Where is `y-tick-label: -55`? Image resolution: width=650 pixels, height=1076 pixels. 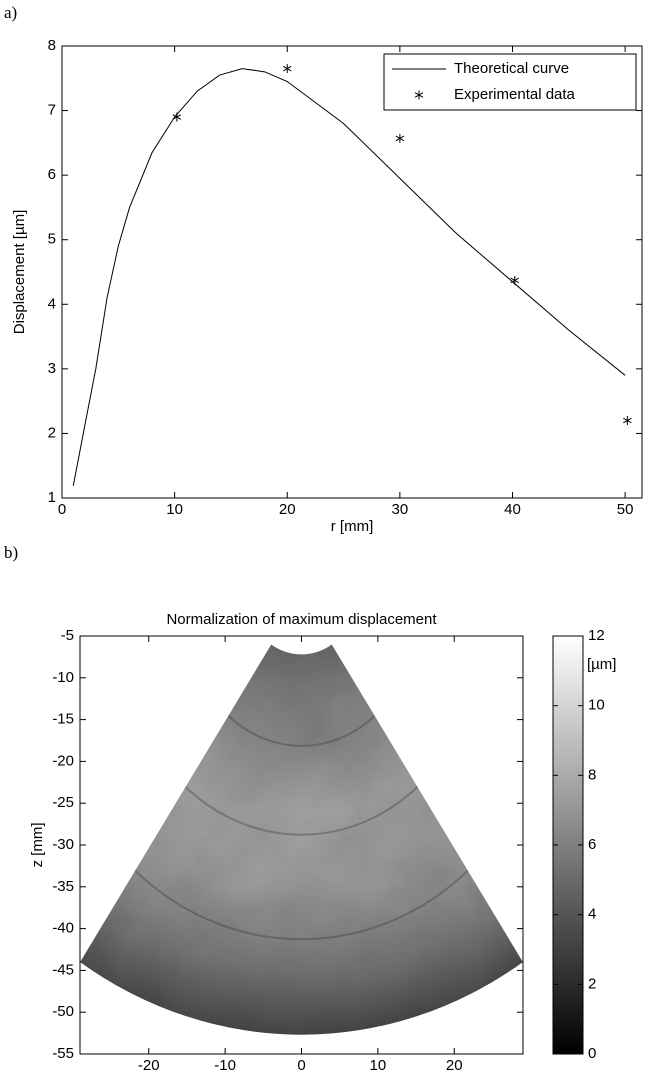
y-tick-label: -55 is located at coordinates (63, 1053).